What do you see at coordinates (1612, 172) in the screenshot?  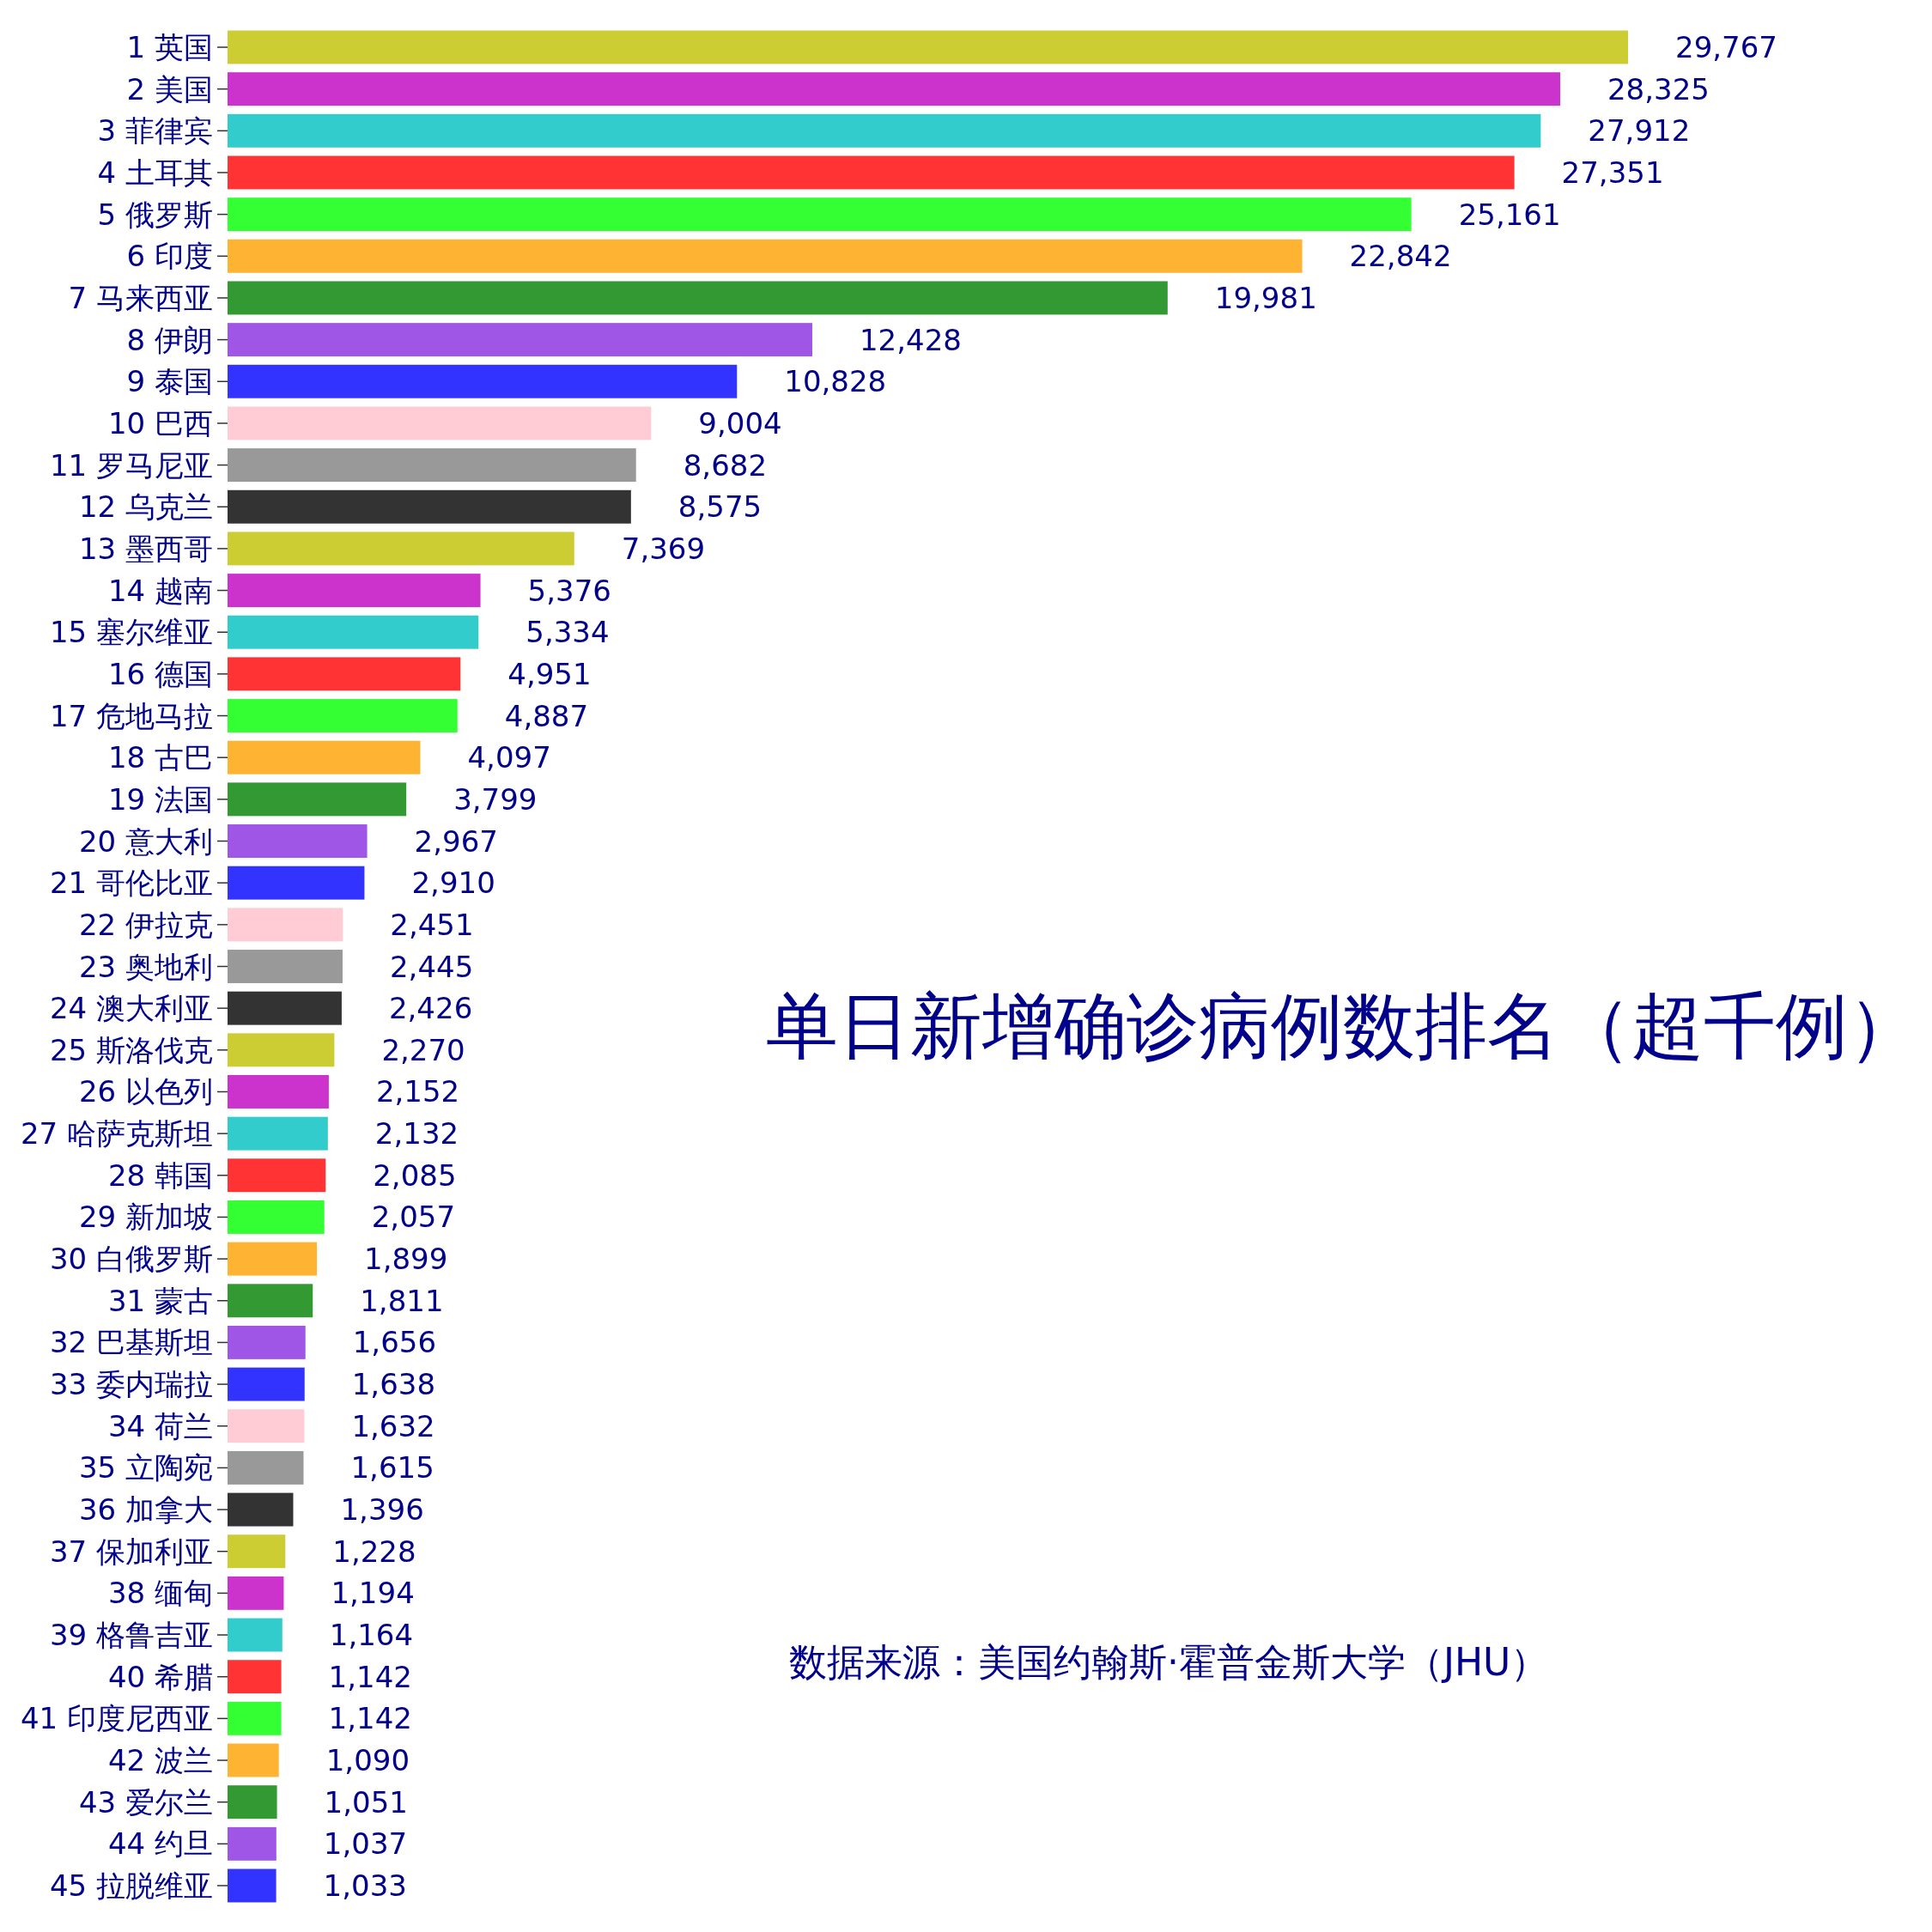 I see `data-label: 27,351` at bounding box center [1612, 172].